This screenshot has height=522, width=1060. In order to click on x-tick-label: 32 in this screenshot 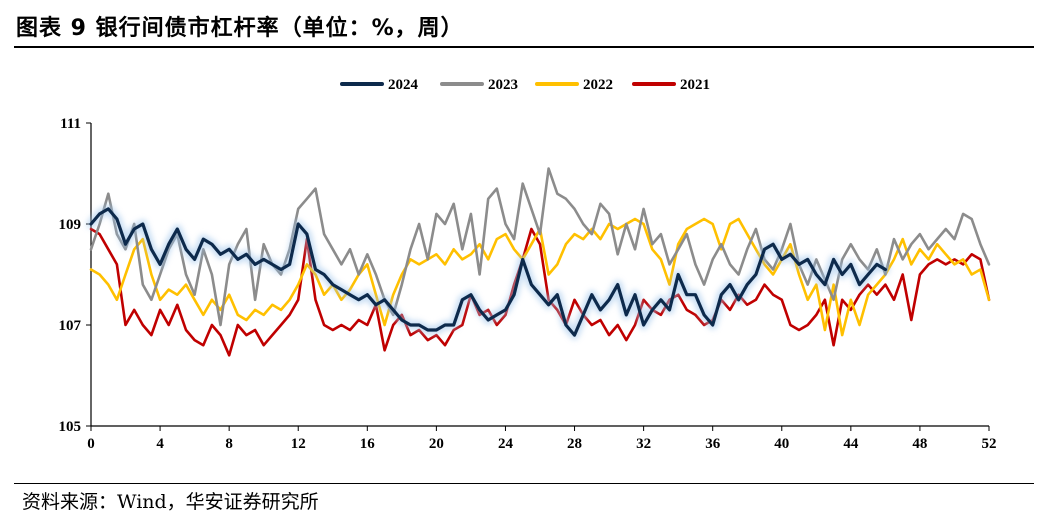, I will do `click(643, 444)`.